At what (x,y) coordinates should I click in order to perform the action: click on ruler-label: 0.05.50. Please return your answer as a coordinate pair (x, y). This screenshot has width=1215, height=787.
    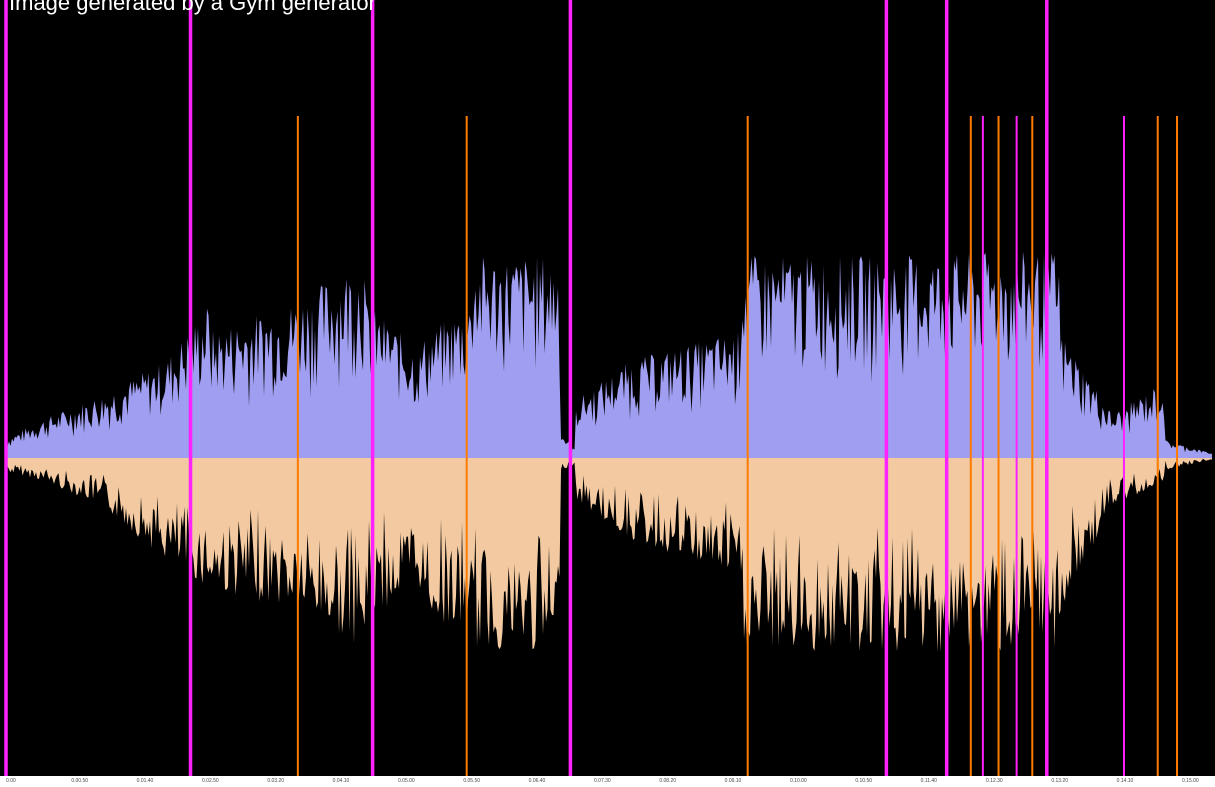
    Looking at the image, I should click on (472, 781).